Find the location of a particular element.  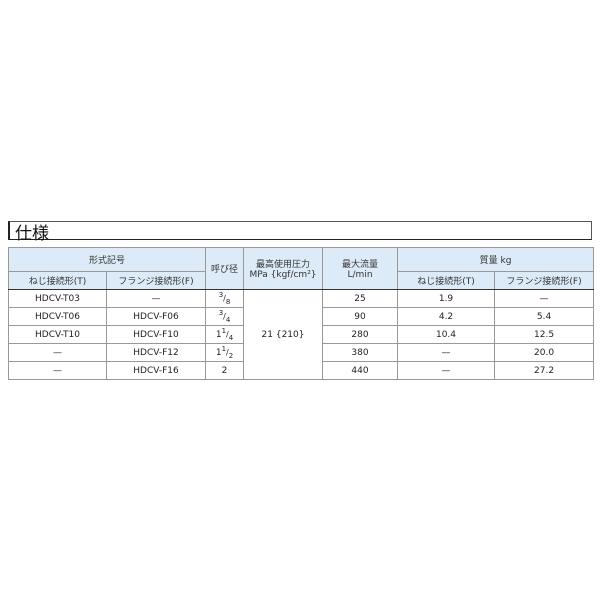

flow: 90 is located at coordinates (360, 316).